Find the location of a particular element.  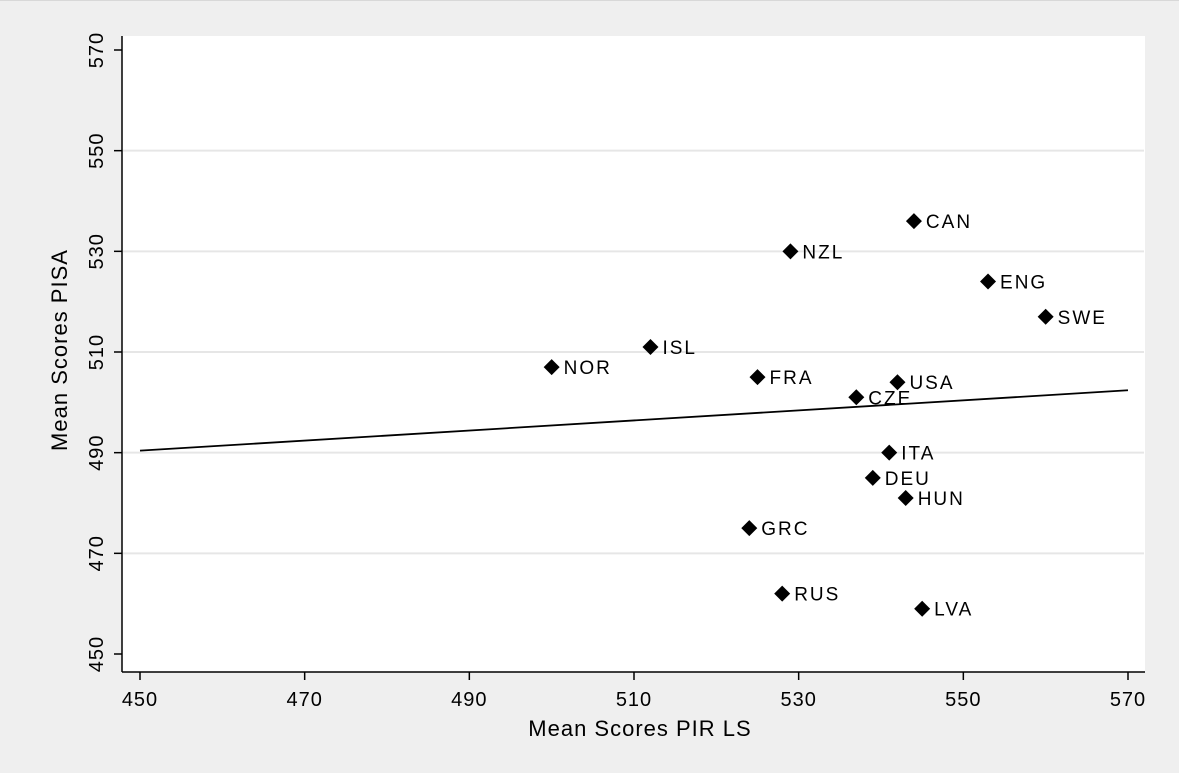

y-tick-label: 510 is located at coordinates (97, 352).